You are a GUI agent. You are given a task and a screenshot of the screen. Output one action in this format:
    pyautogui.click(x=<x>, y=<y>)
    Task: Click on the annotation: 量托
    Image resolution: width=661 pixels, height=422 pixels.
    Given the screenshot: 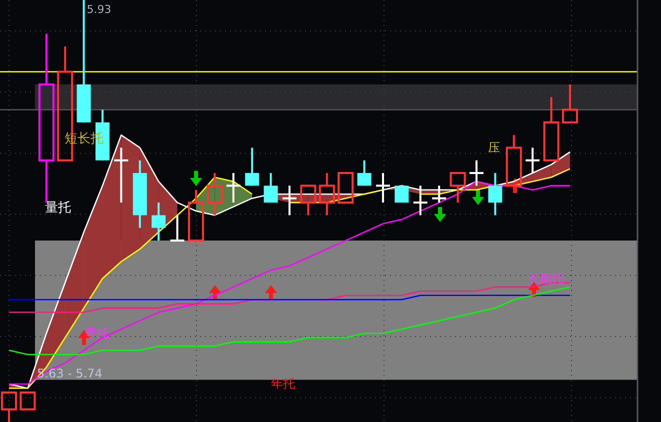 What is the action you would take?
    pyautogui.click(x=58, y=208)
    